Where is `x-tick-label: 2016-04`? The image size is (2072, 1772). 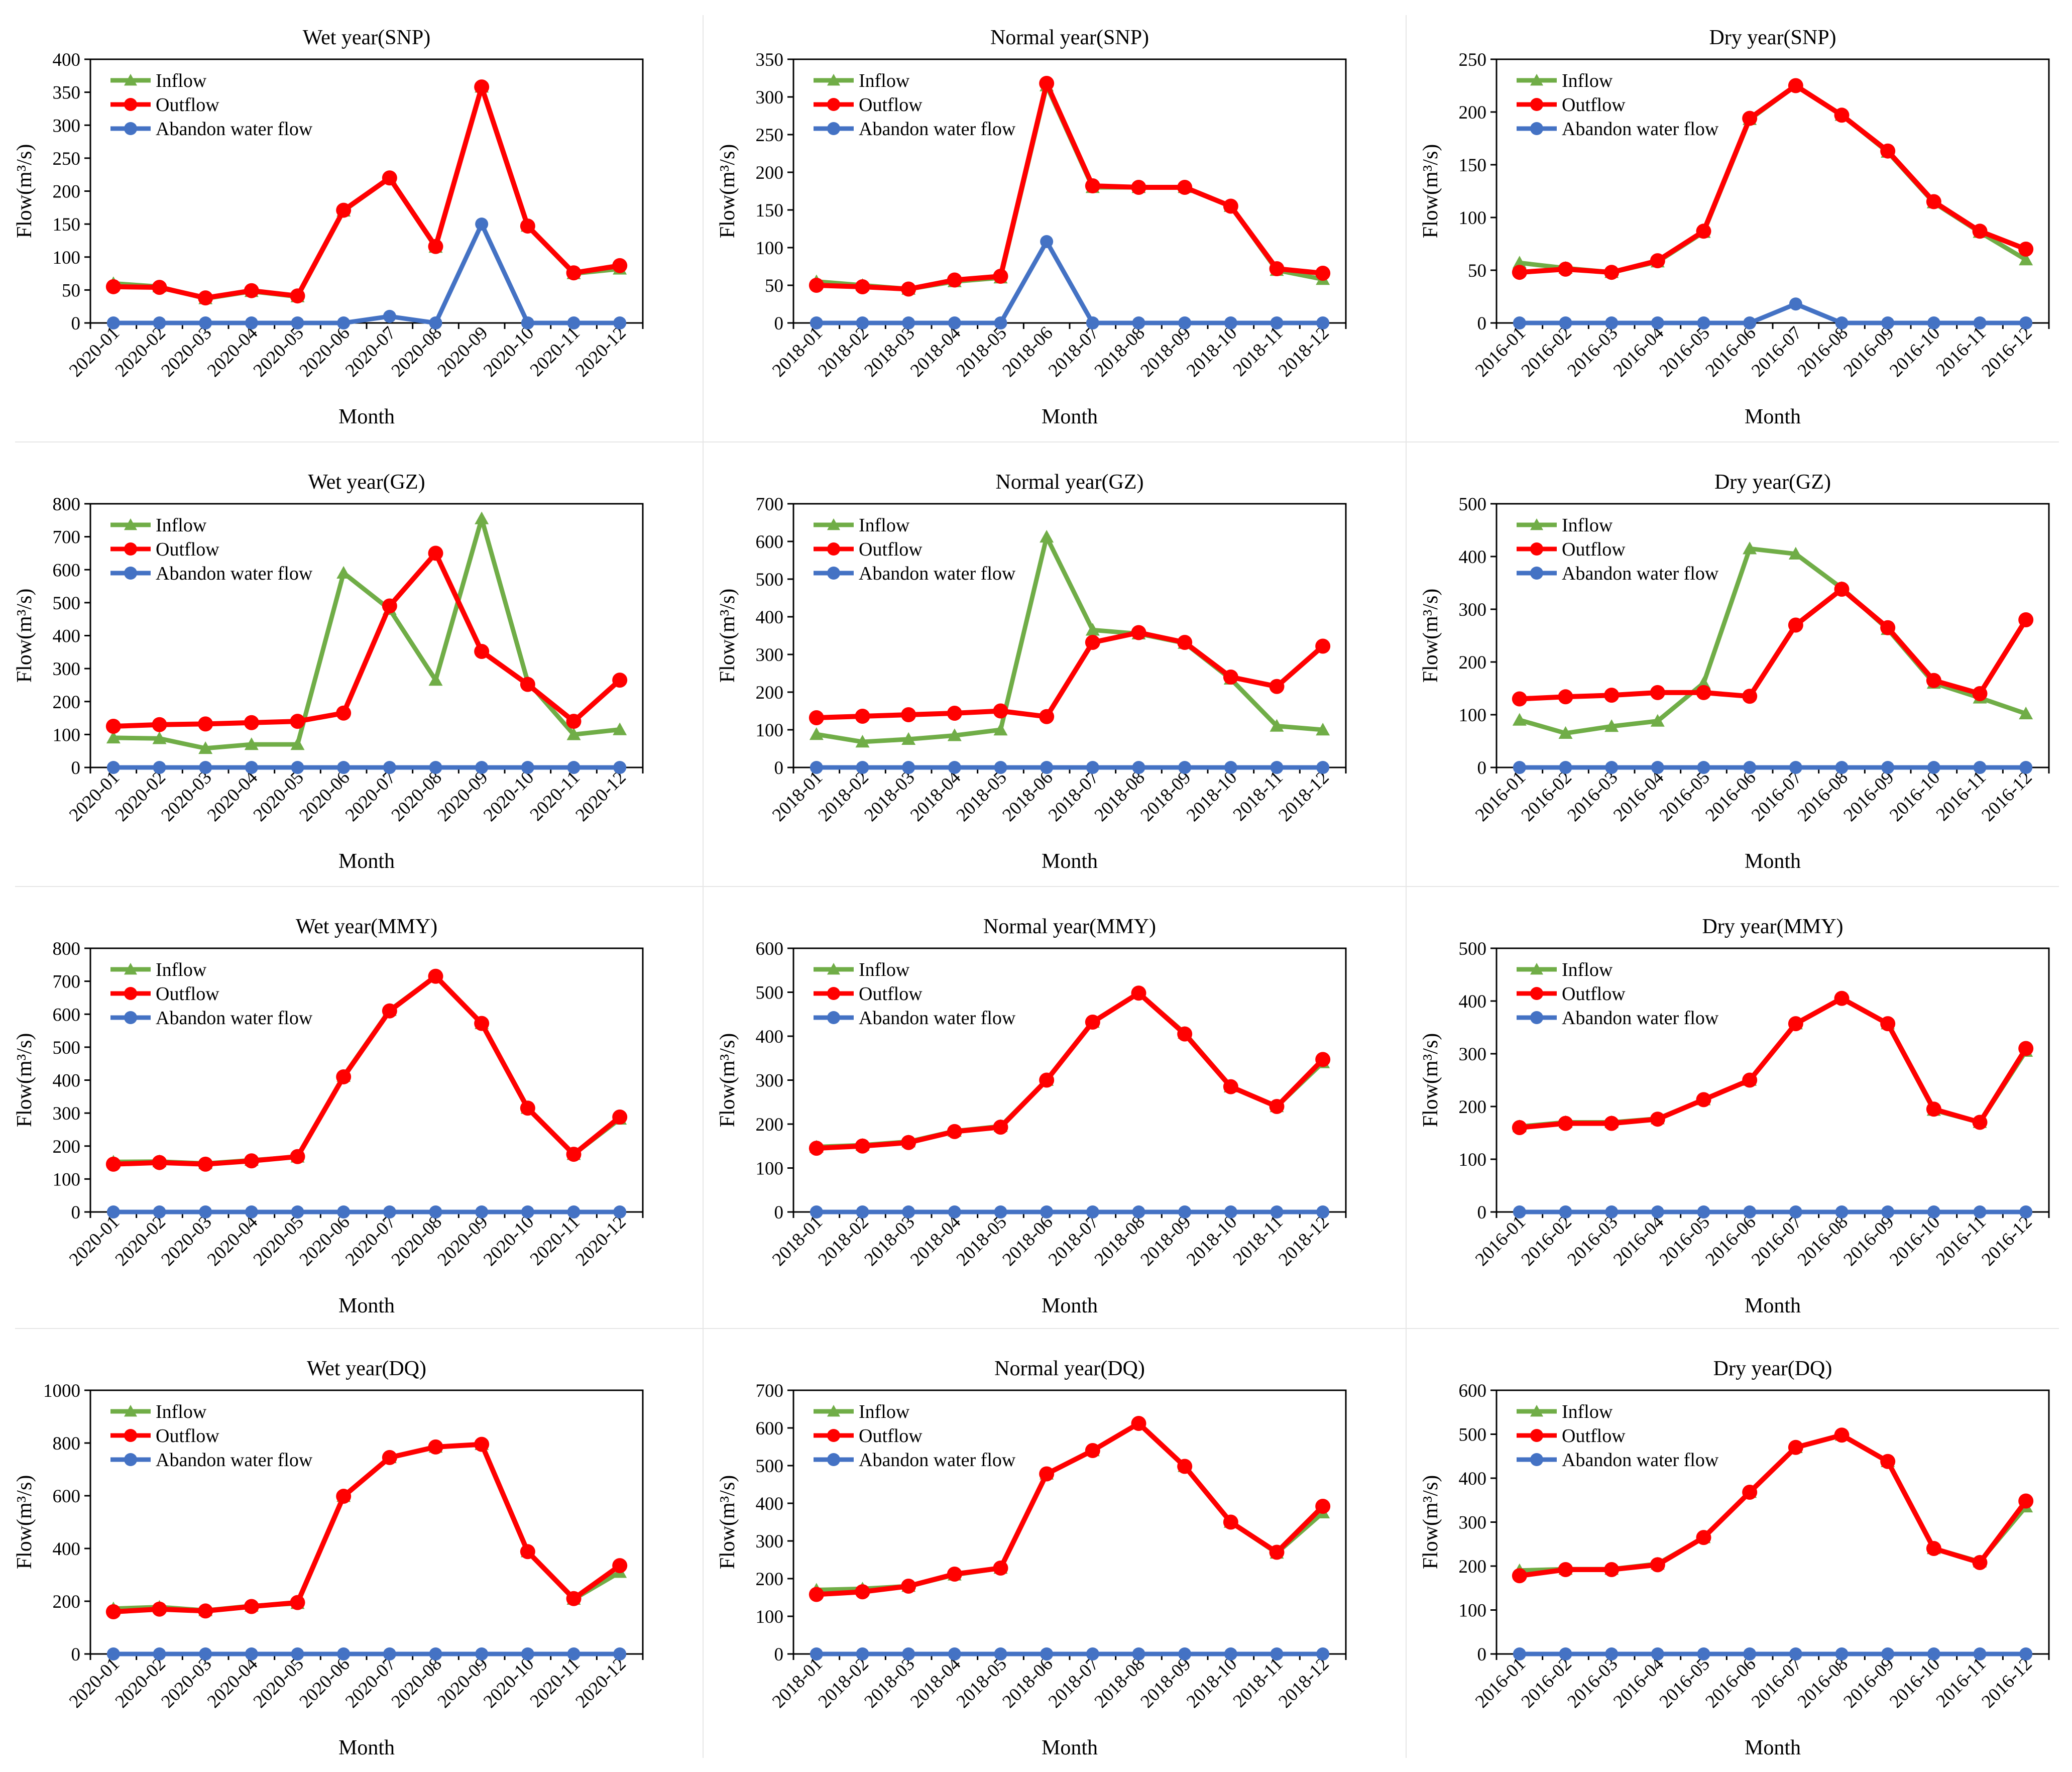 x-tick-label: 2016-04 is located at coordinates (1638, 1682).